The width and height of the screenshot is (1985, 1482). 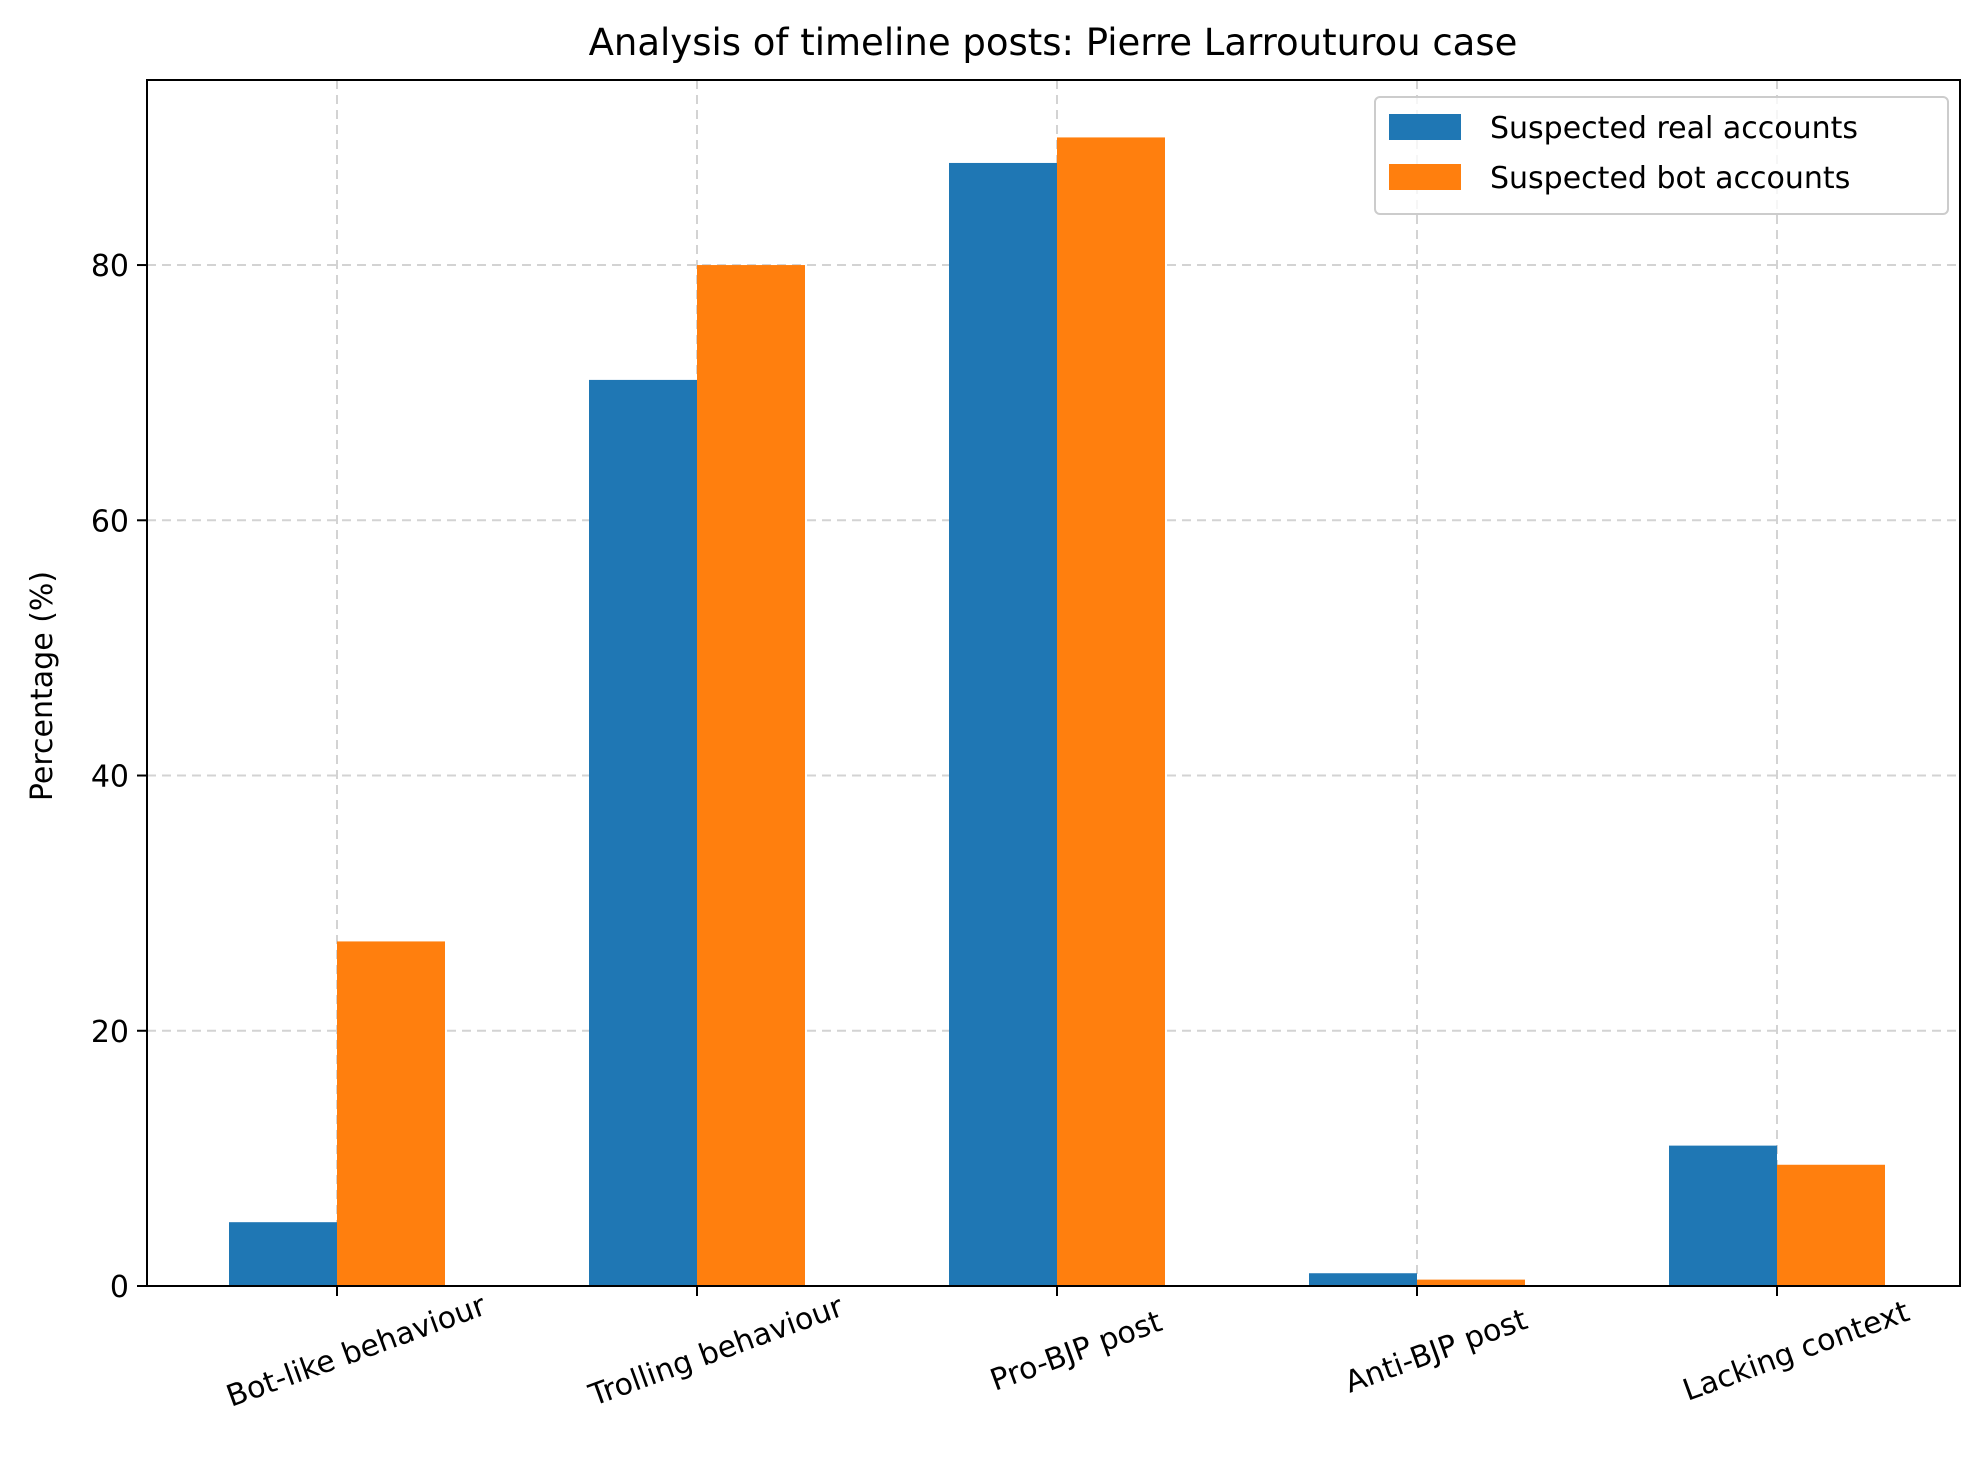 I want to click on legend-box, so click(x=1661, y=155).